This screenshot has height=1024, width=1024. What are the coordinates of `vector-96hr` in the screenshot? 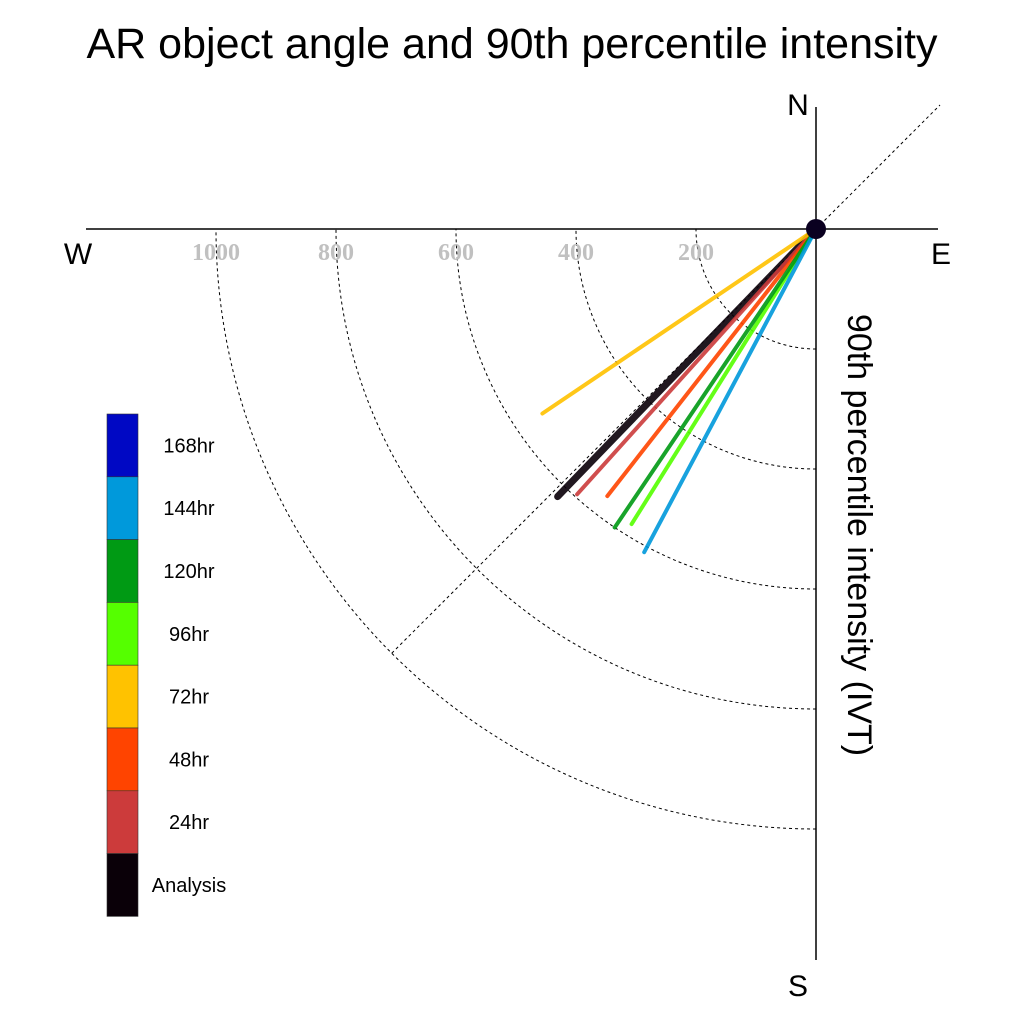 It's located at (723, 377).